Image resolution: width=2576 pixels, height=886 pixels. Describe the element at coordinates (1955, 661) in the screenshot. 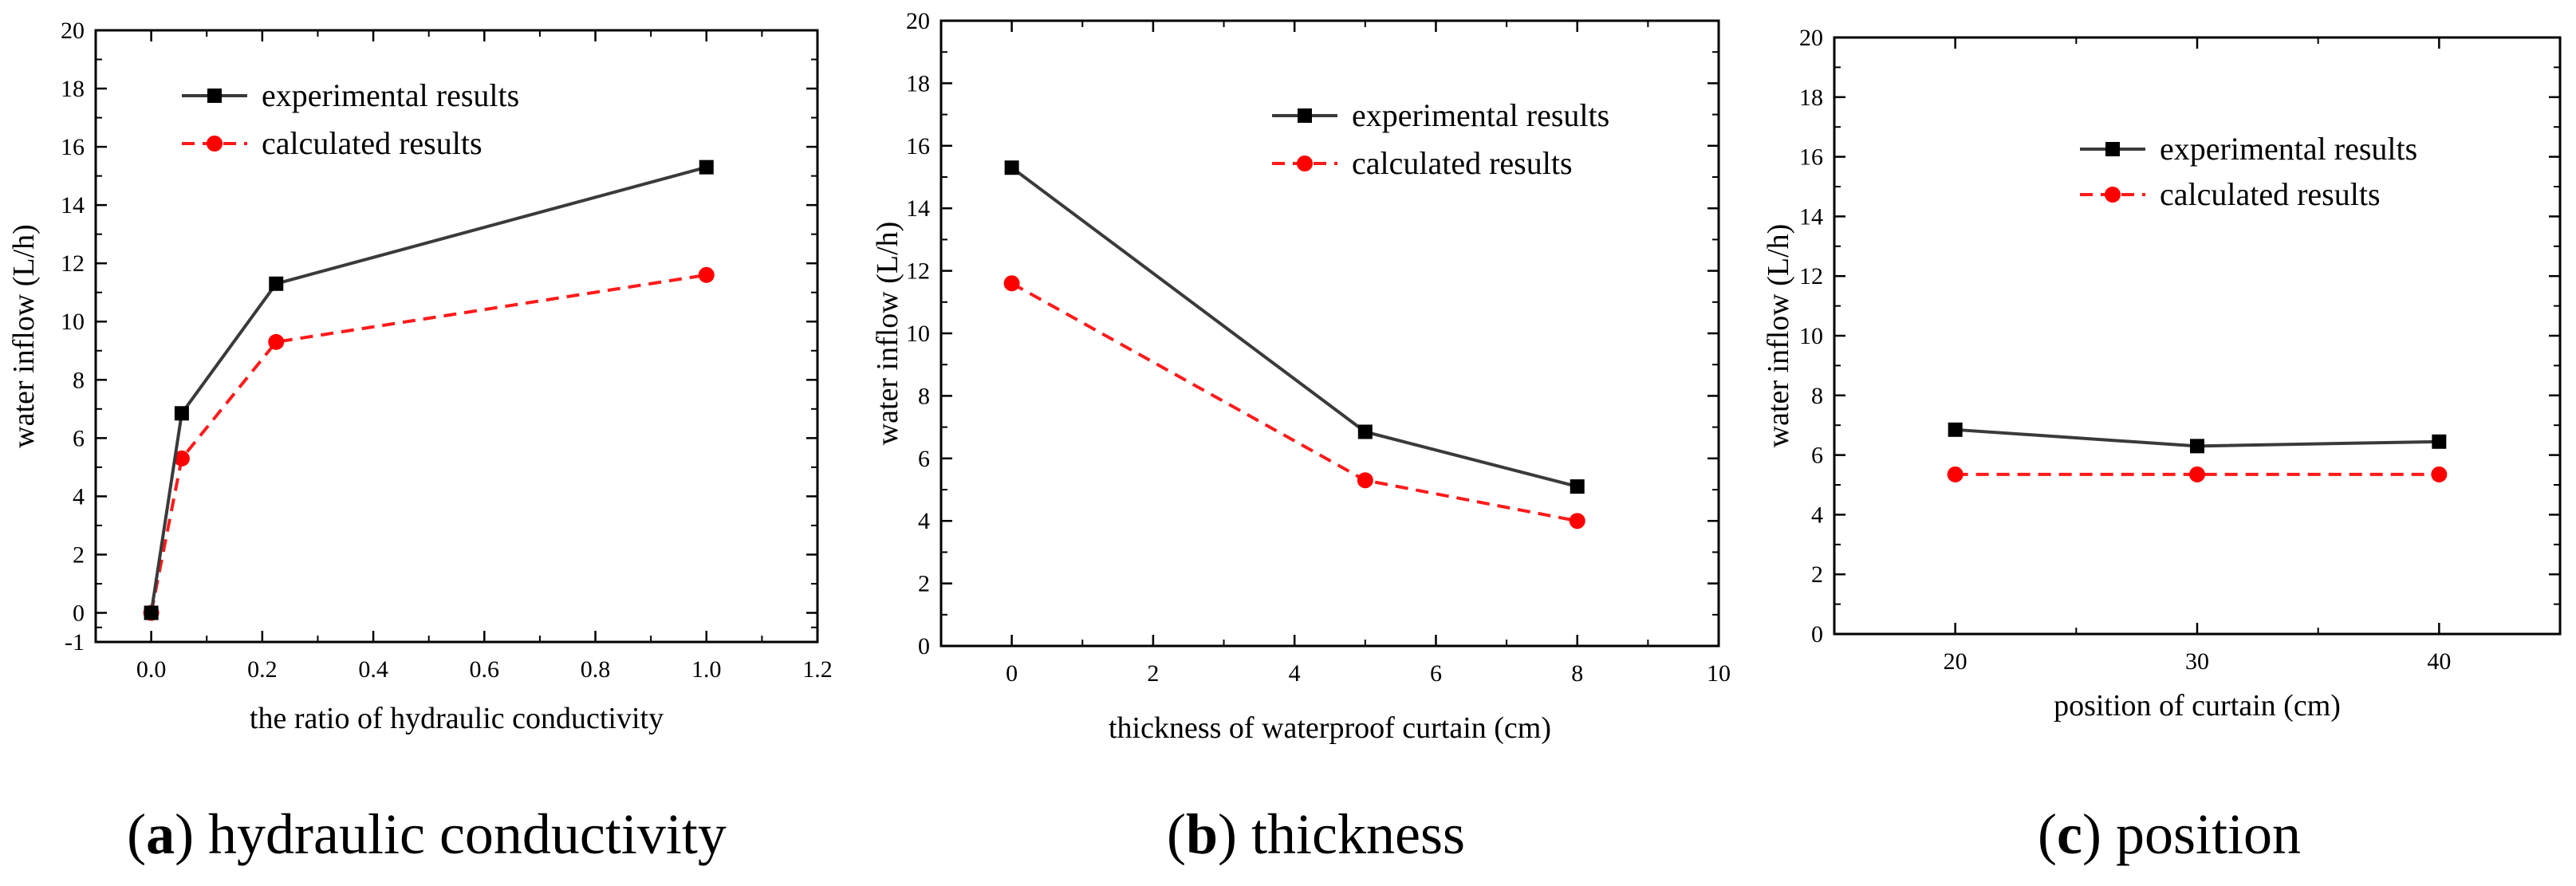

I see `x-tick-label: 20` at that location.